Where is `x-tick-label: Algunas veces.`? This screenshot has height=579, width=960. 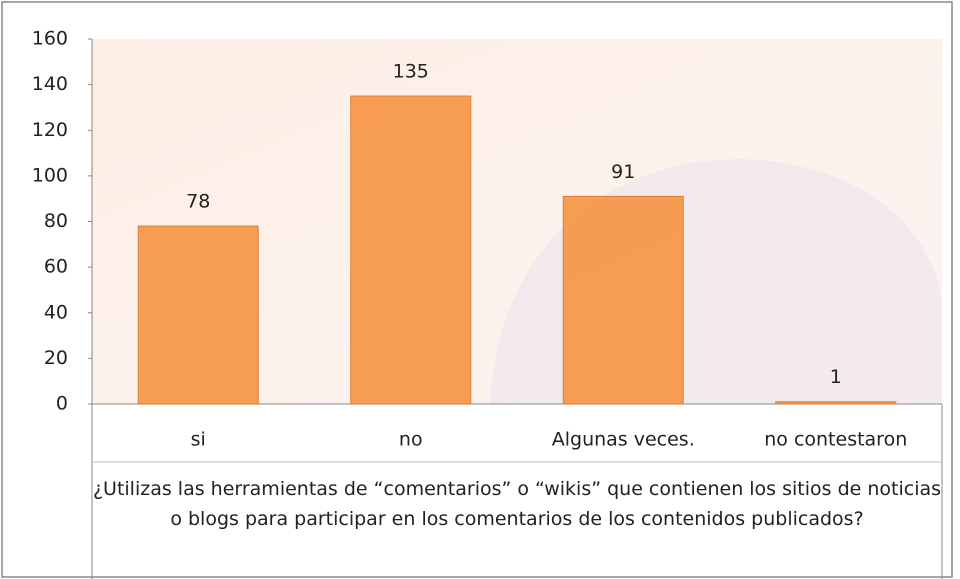 x-tick-label: Algunas veces. is located at coordinates (623, 440).